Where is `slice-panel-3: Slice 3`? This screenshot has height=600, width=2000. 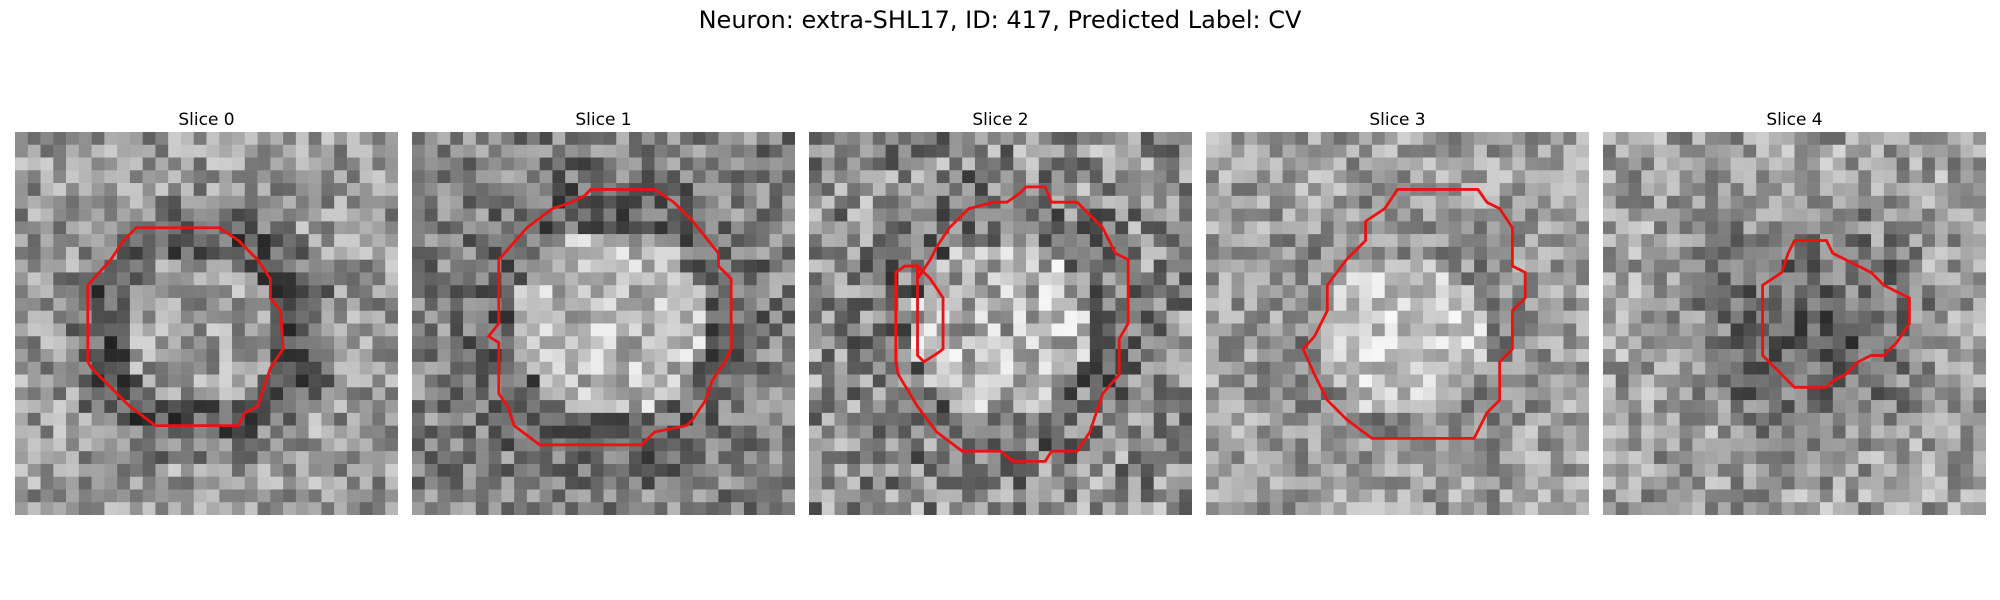 slice-panel-3: Slice 3 is located at coordinates (1397, 311).